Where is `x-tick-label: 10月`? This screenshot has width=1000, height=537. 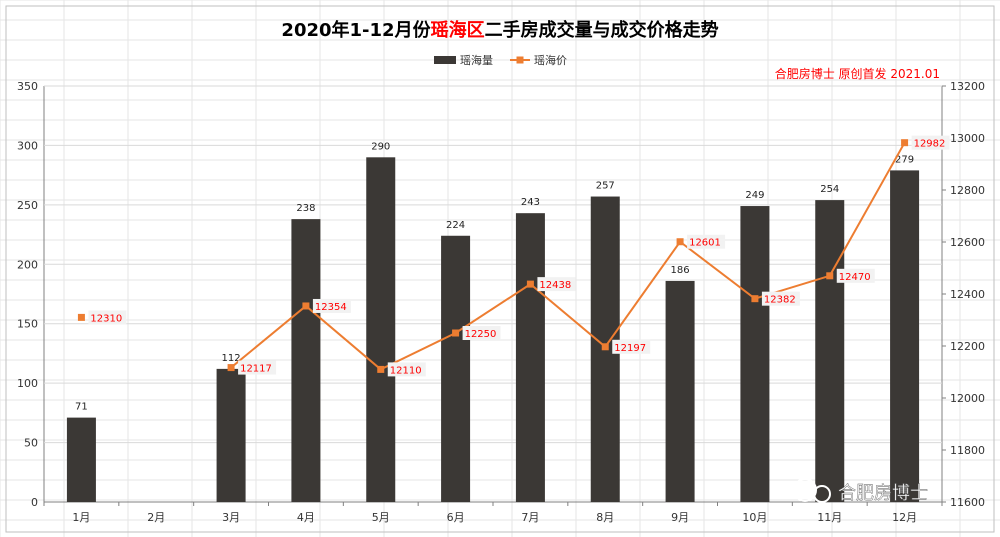
x-tick-label: 10月 is located at coordinates (754, 517).